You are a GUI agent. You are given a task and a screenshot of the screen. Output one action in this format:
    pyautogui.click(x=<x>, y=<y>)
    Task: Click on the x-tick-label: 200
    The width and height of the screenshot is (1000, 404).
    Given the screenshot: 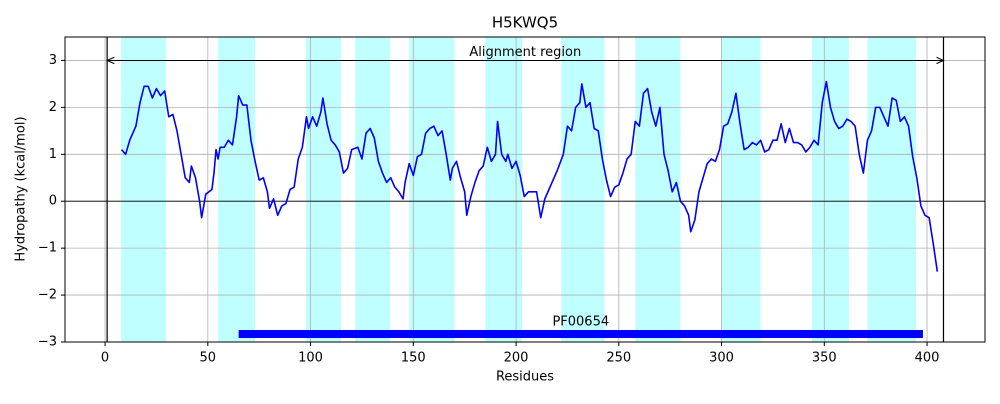 What is the action you would take?
    pyautogui.click(x=516, y=358)
    